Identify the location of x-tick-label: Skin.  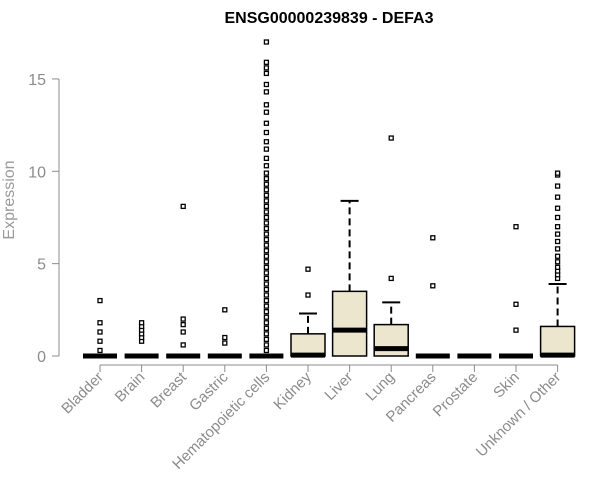
(506, 385).